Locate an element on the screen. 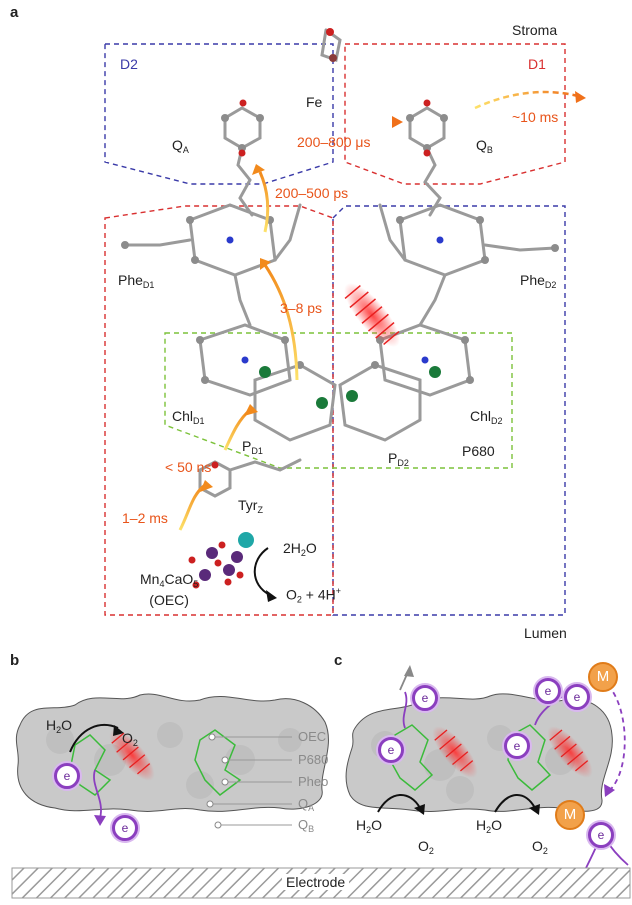 The height and width of the screenshot is (905, 632). timing-phe-qa: 200–500 ps is located at coordinates (312, 193).